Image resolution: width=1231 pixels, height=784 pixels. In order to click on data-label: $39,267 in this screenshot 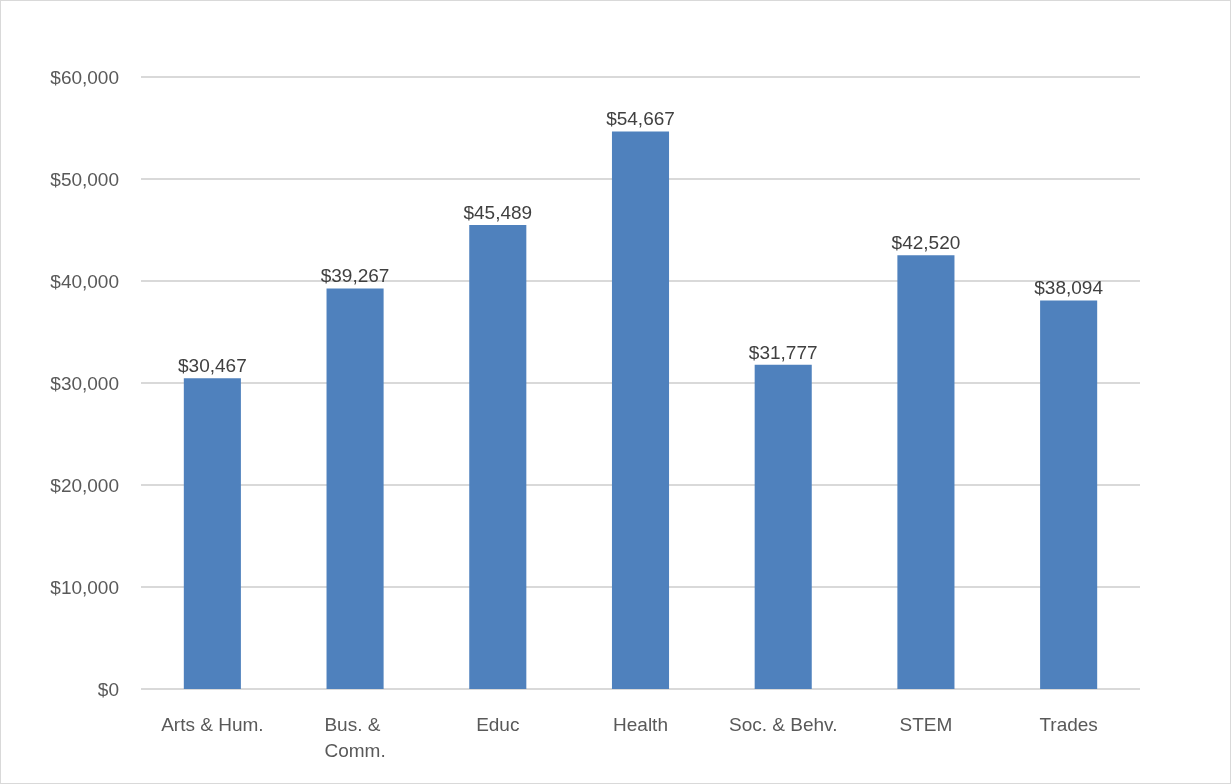, I will do `click(355, 276)`.